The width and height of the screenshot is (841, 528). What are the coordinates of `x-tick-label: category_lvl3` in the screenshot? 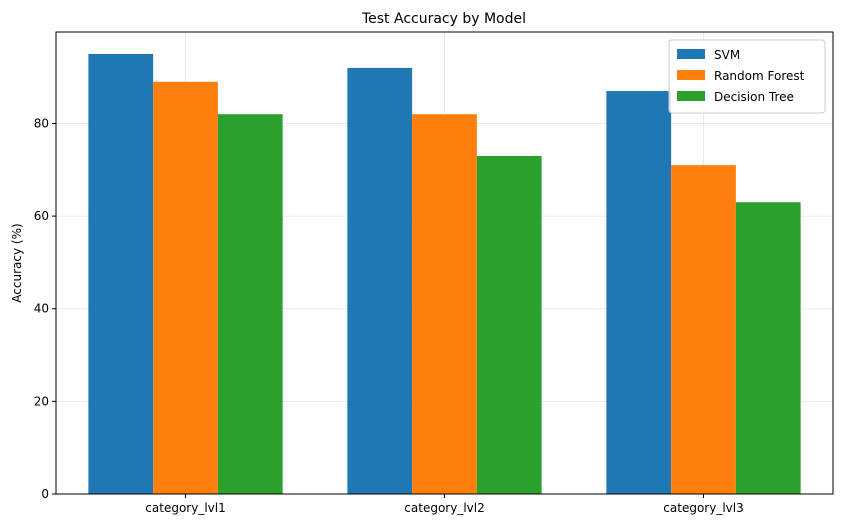 It's located at (703, 508).